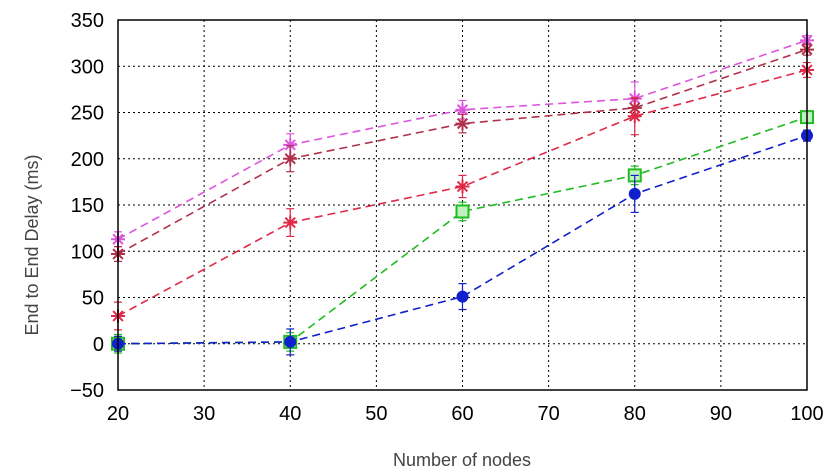  What do you see at coordinates (87, 160) in the screenshot?
I see `y-tick-label: 200` at bounding box center [87, 160].